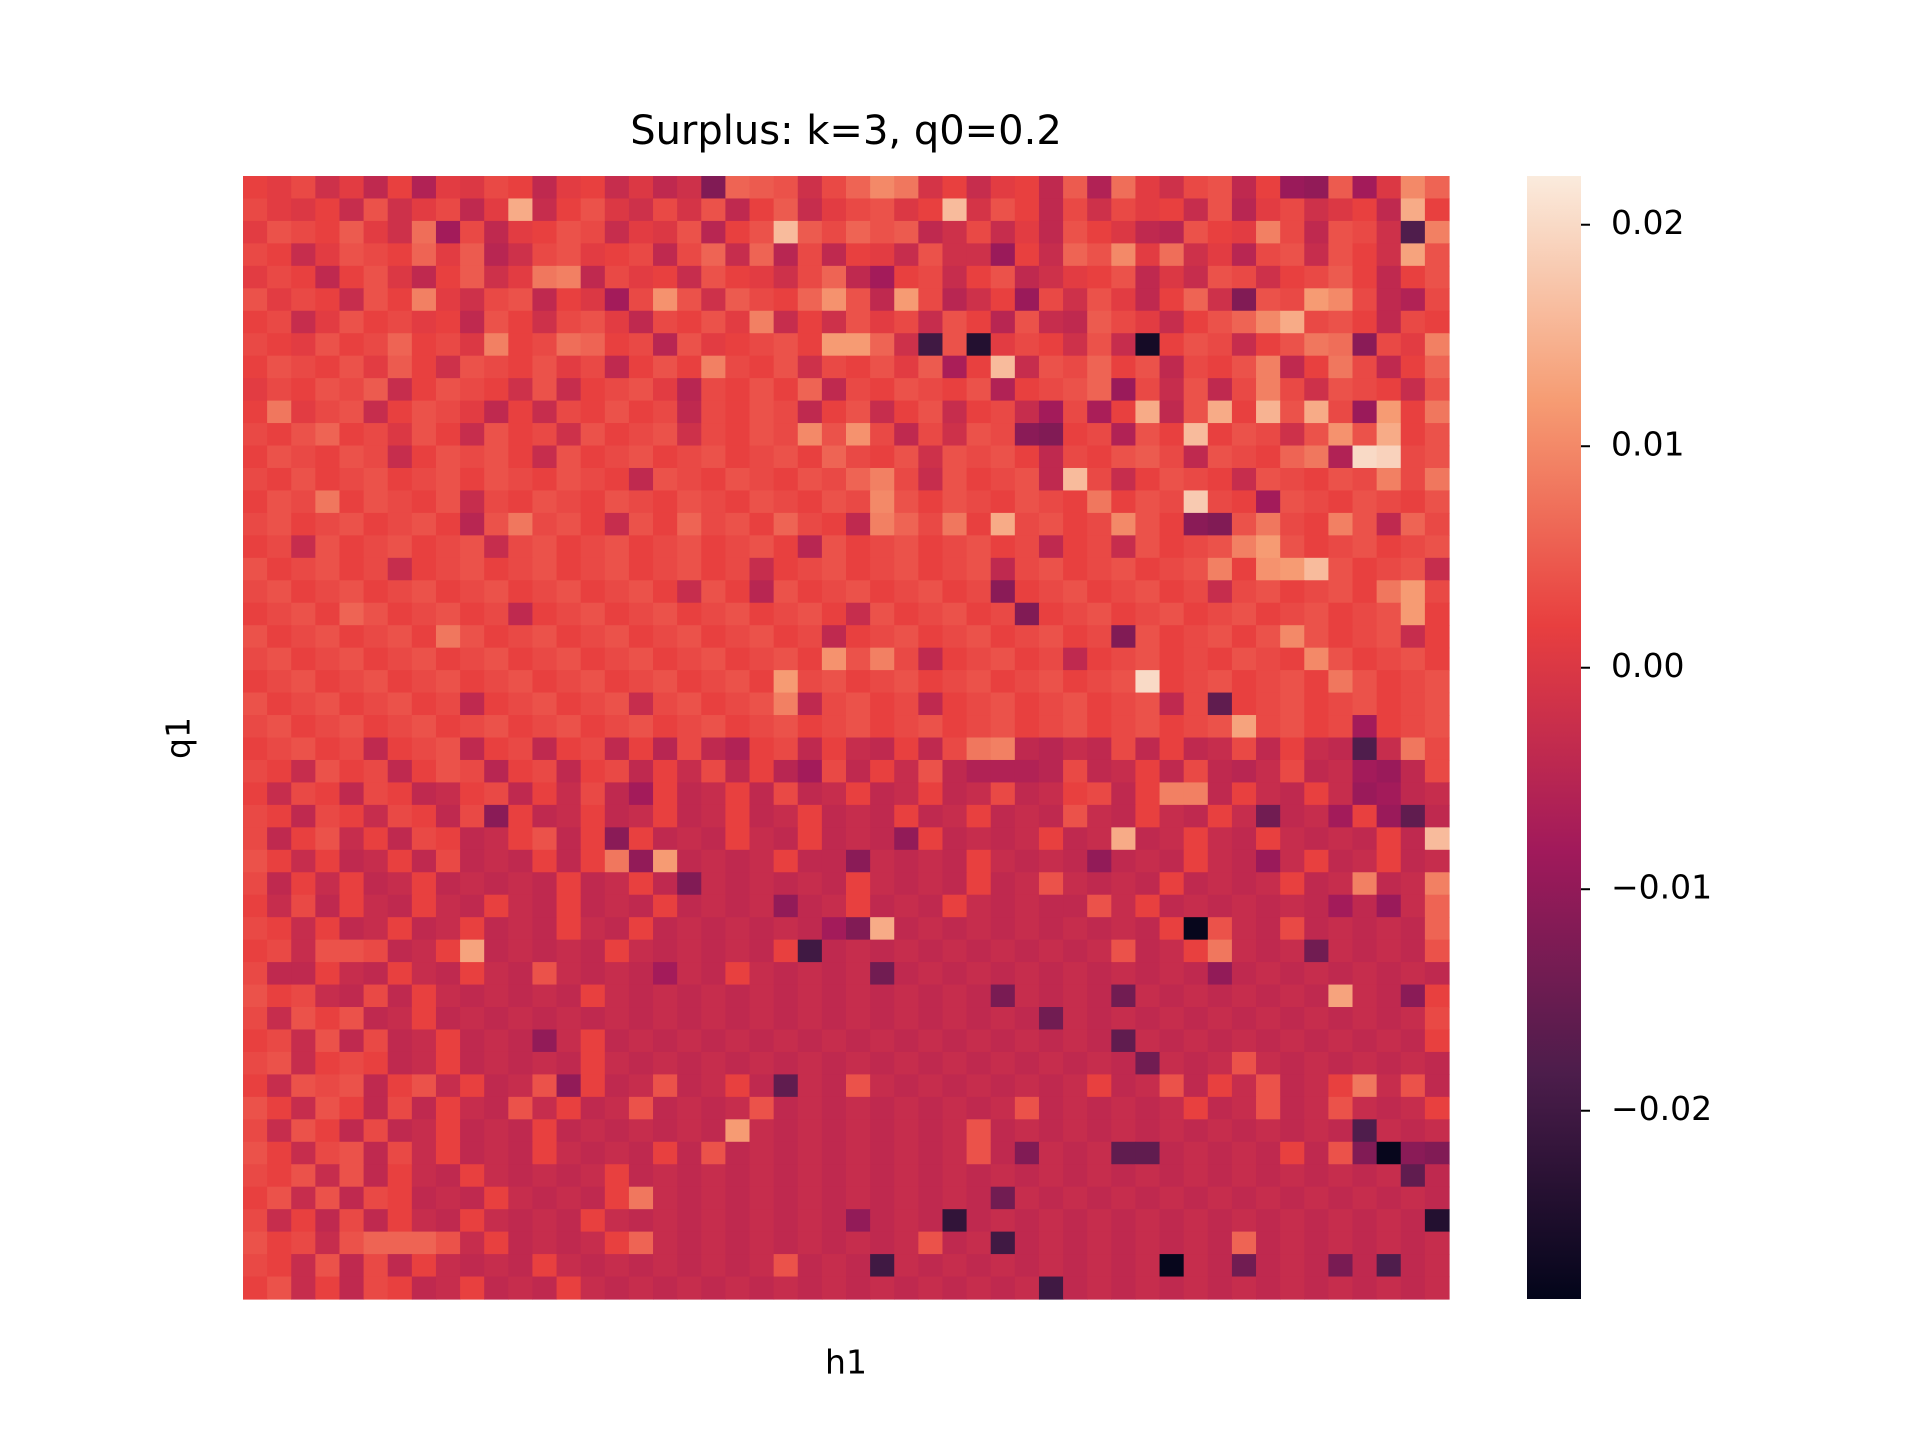 The image size is (1920, 1440). I want to click on colorbar, so click(1554, 737).